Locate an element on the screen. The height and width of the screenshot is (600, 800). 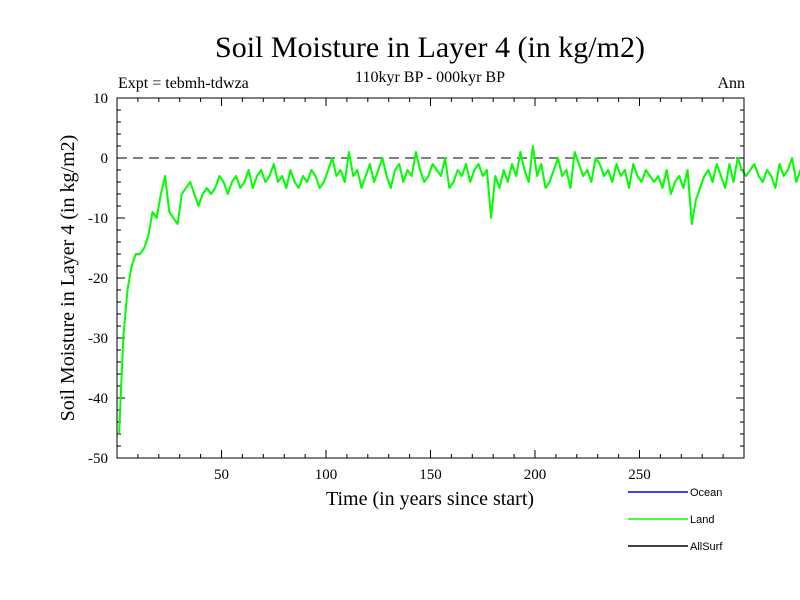
season-label: Ann is located at coordinates (731, 83).